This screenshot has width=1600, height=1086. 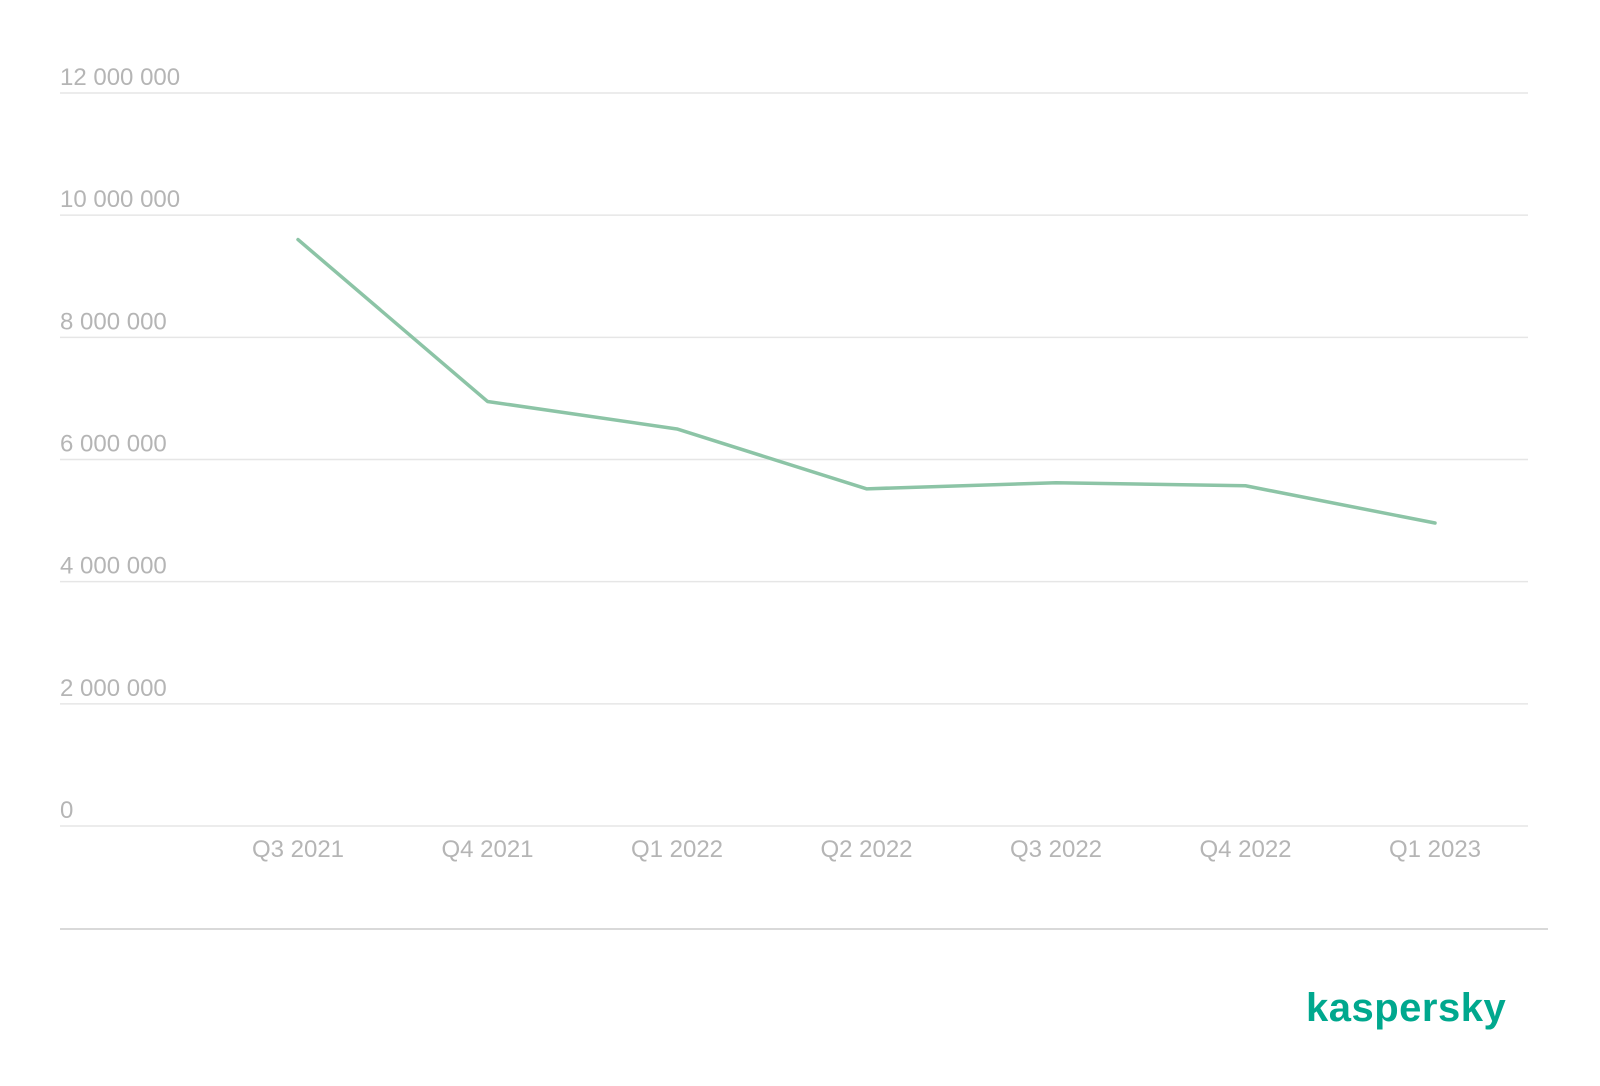 What do you see at coordinates (120, 77) in the screenshot?
I see `y-tick-label: 12 000 000` at bounding box center [120, 77].